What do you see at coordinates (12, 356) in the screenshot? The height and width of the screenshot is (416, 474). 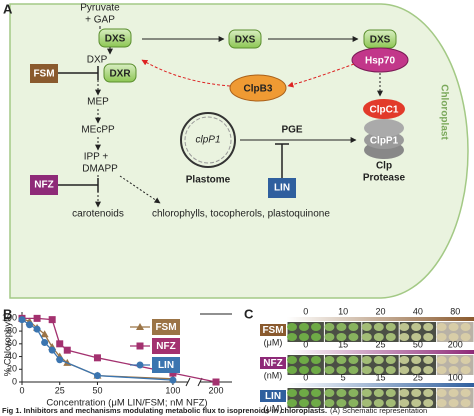 I see `y-tick-label: 40` at bounding box center [12, 356].